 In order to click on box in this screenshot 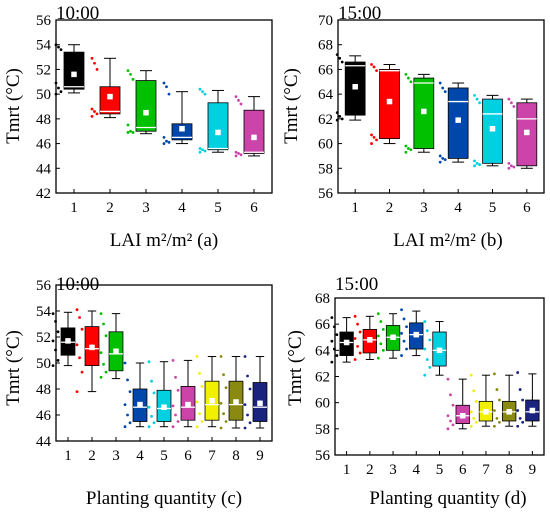, I will do `click(458, 123)`.